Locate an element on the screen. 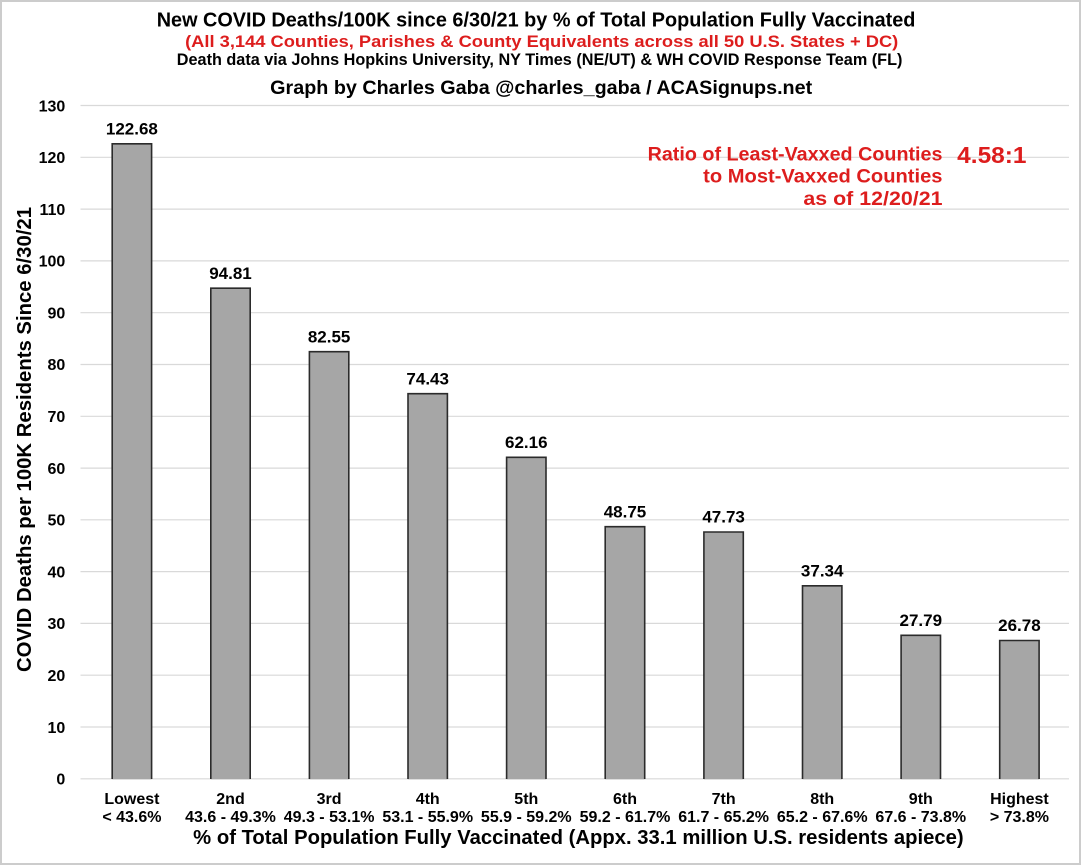 This screenshot has height=865, width=1081. svg-text: 61.7 - 65.2% is located at coordinates (723, 817).